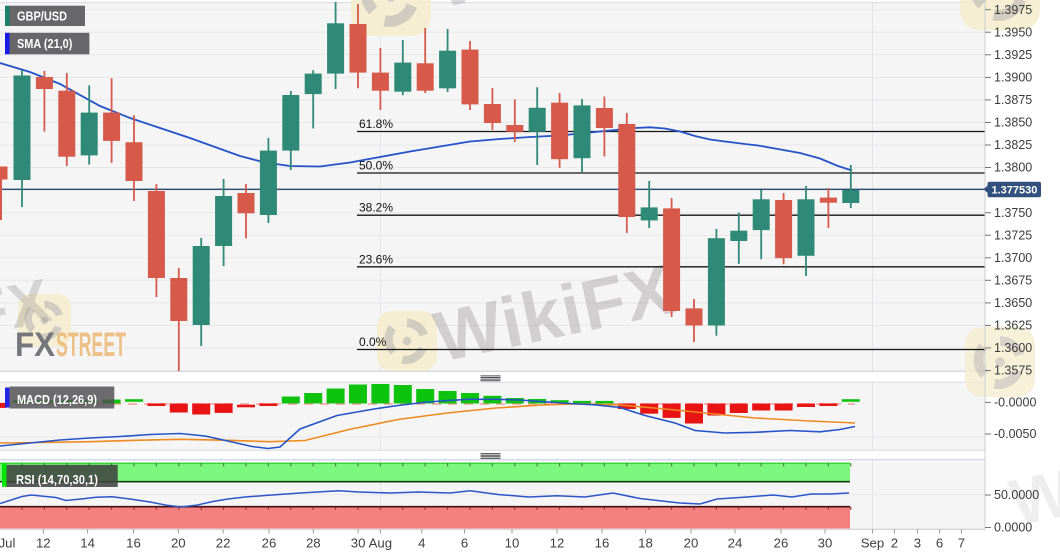  Describe the element at coordinates (1015, 434) in the screenshot. I see `svg-text: -0.0050` at that location.